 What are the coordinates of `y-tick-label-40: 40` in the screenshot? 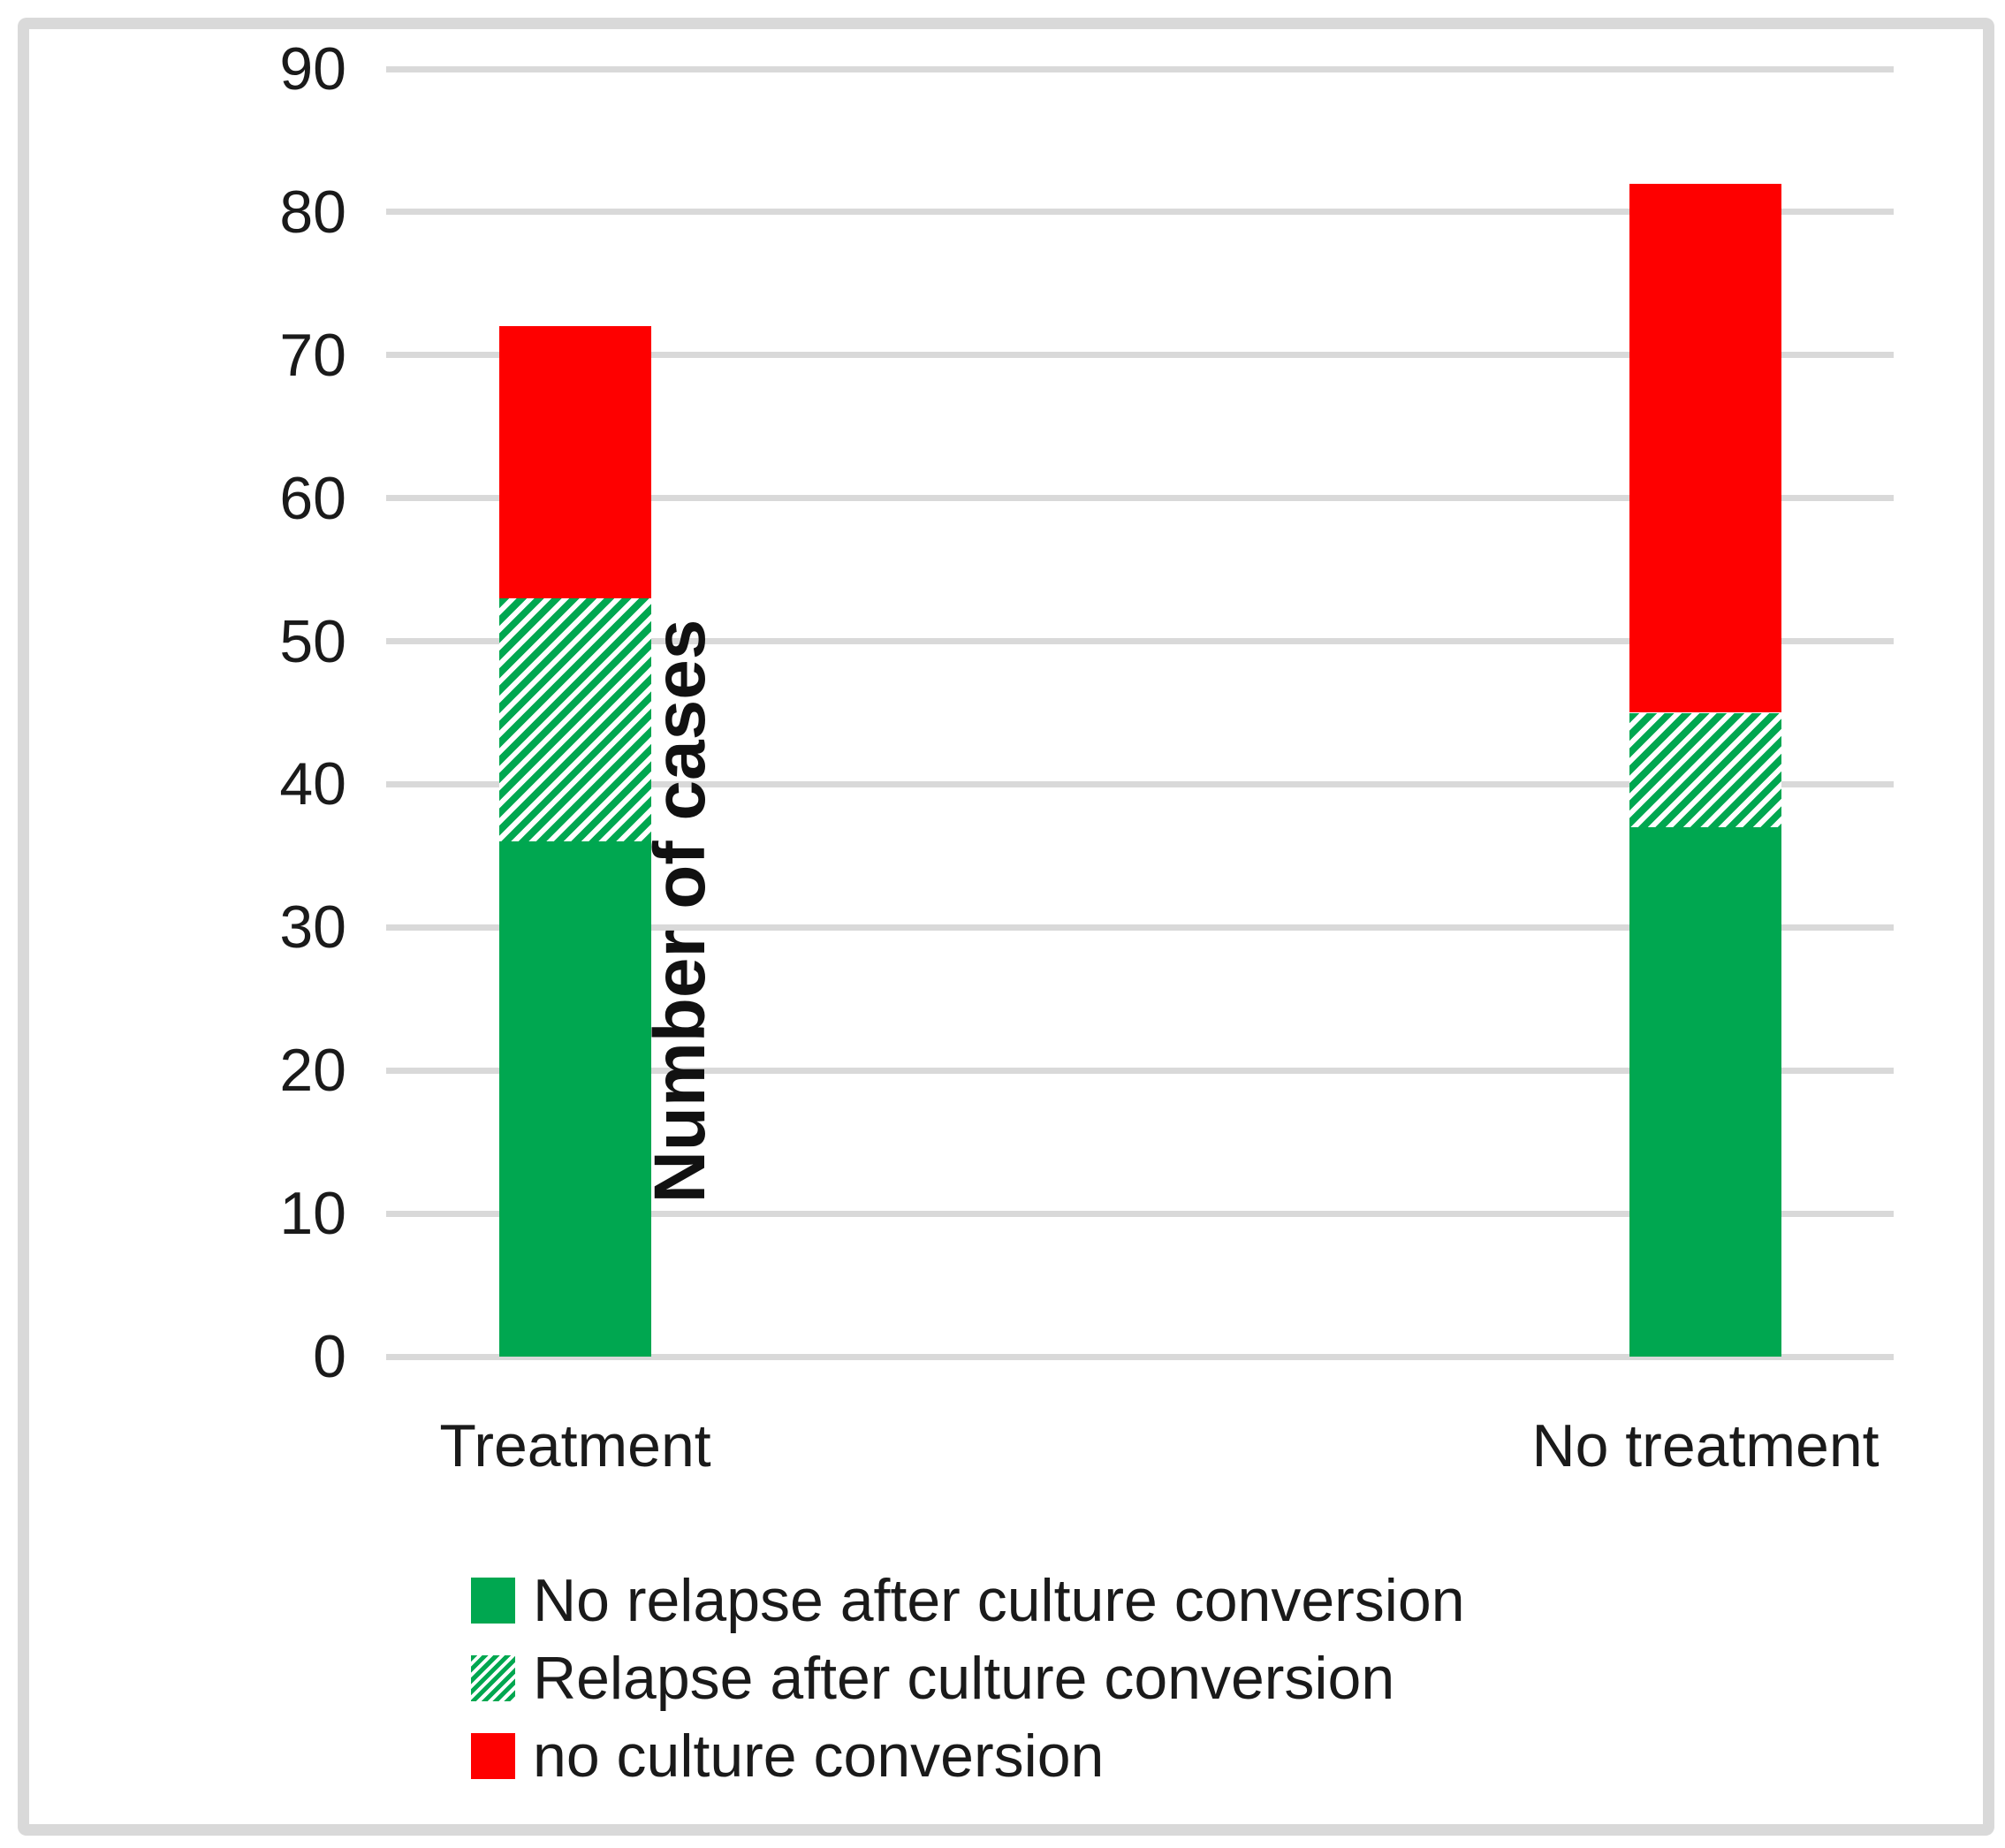 It's located at (312, 784).